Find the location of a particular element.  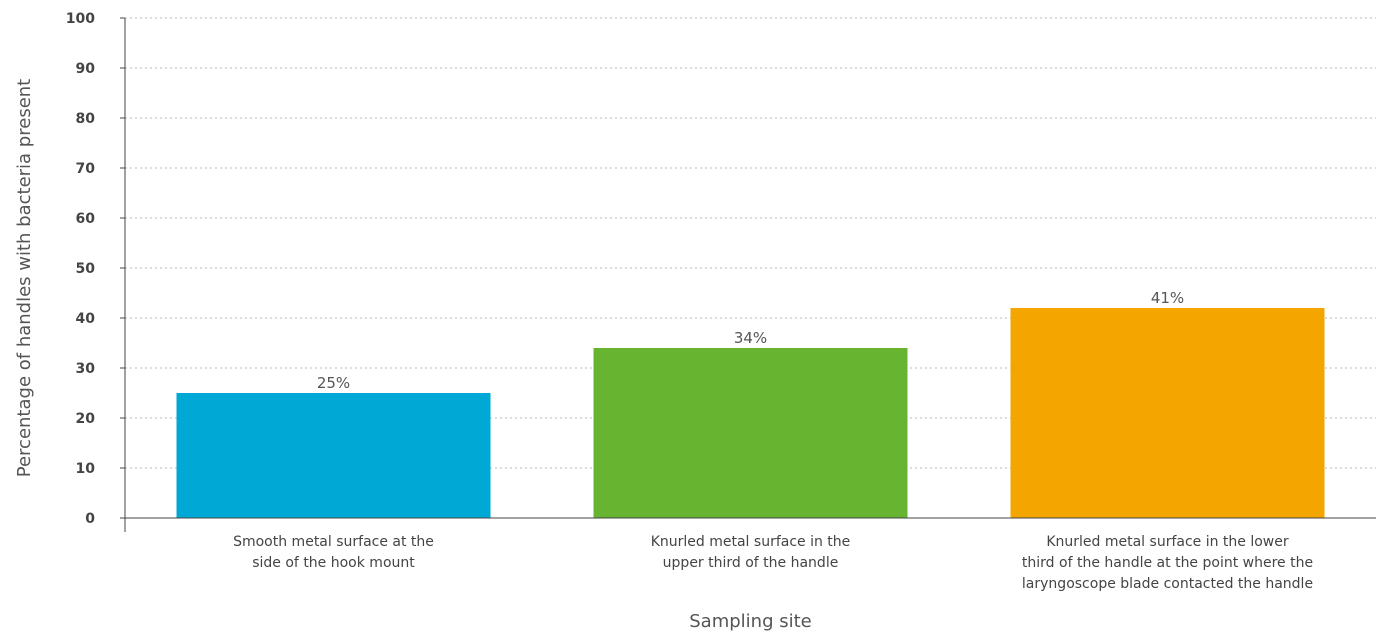

data-labels: 25% 34% 41% is located at coordinates (750, 340).